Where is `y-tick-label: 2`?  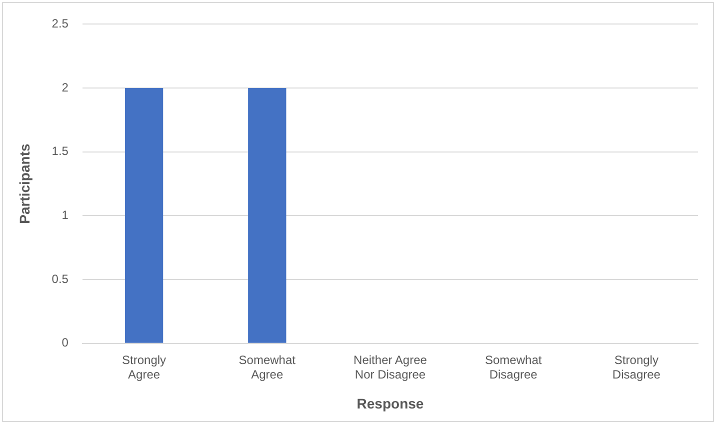
y-tick-label: 2 is located at coordinates (65, 87).